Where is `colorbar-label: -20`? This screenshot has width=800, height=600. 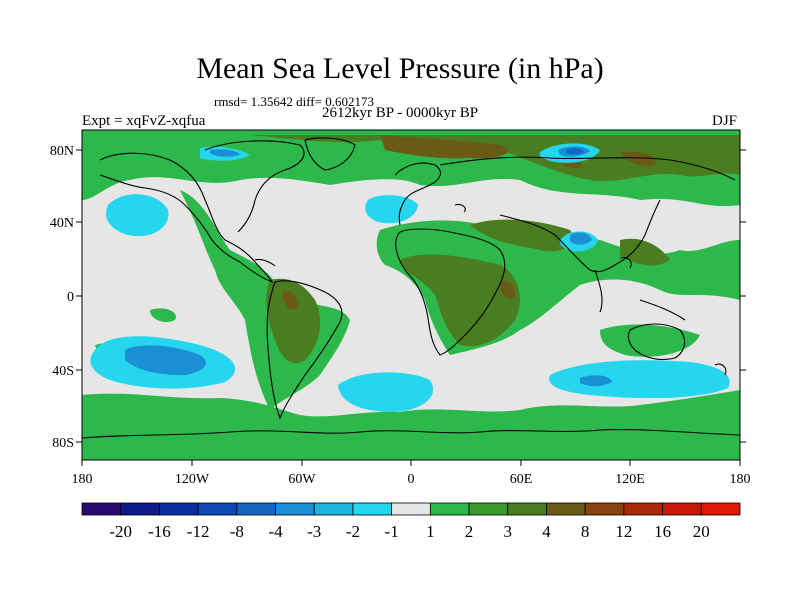 colorbar-label: -20 is located at coordinates (120, 531).